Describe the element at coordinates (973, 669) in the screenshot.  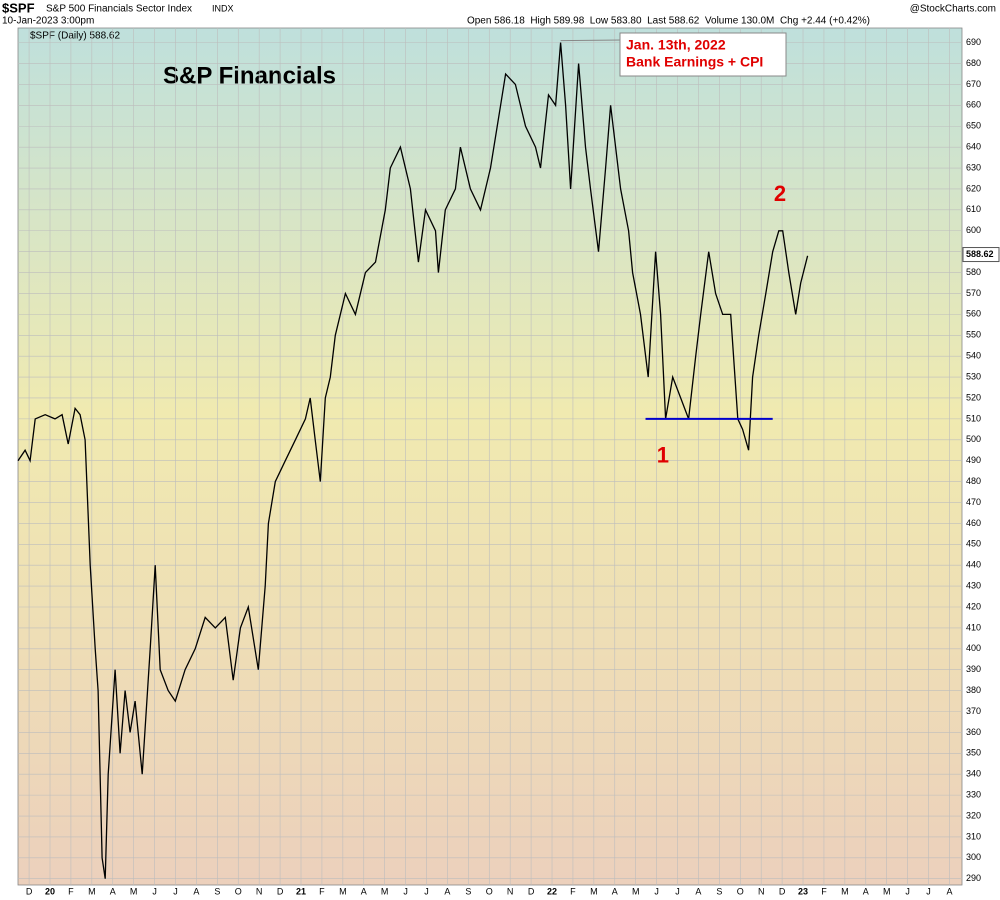
I see `y-tick-label: 390` at that location.